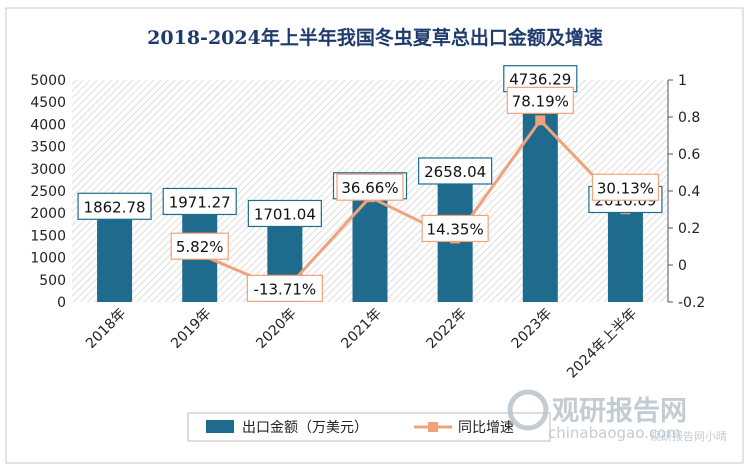 Image resolution: width=750 pixels, height=471 pixels. I want to click on right-axis: -0.2 0 0.2 0.4 0.6 0.8 1, so click(686, 192).